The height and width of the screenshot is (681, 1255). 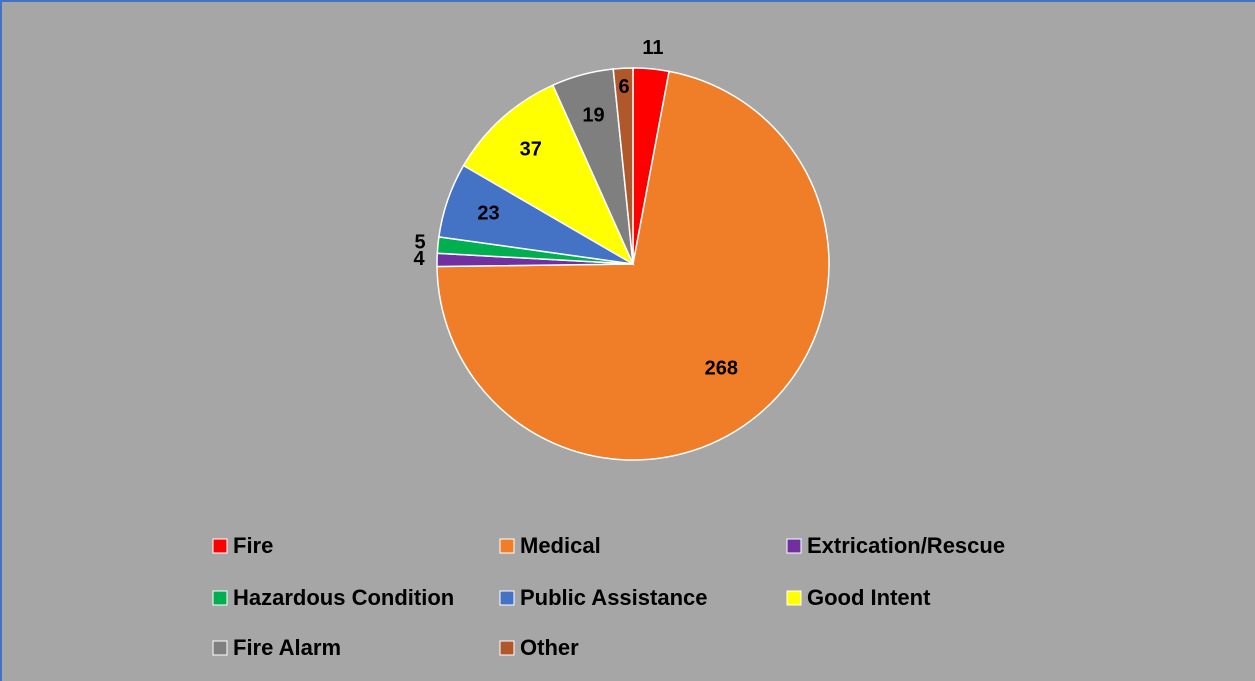 I want to click on data-label: 23, so click(x=488, y=213).